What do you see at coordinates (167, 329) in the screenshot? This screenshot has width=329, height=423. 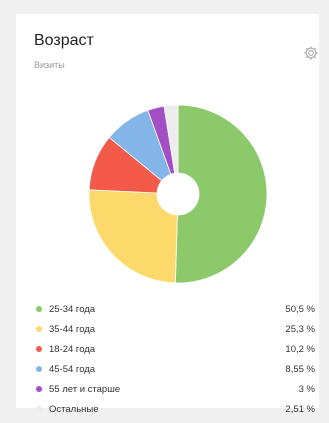 I see `legend-label: 35-44 года` at bounding box center [167, 329].